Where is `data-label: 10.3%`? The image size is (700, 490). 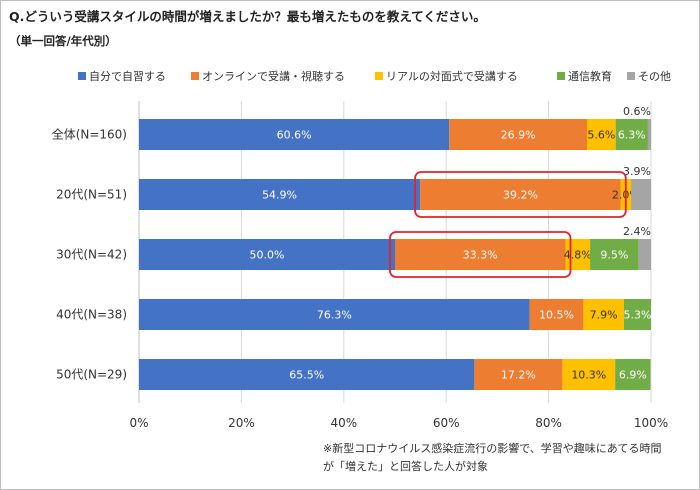
data-label: 10.3% is located at coordinates (588, 375).